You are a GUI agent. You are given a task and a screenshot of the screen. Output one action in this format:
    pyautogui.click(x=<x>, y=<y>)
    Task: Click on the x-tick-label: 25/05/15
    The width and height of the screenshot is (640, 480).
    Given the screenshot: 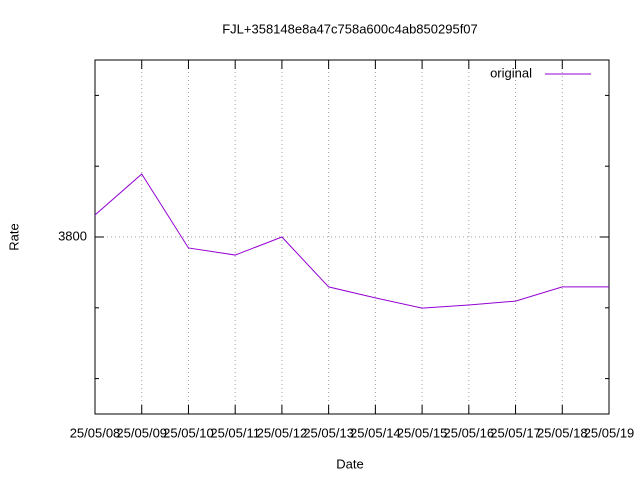 What is the action you would take?
    pyautogui.click(x=422, y=432)
    